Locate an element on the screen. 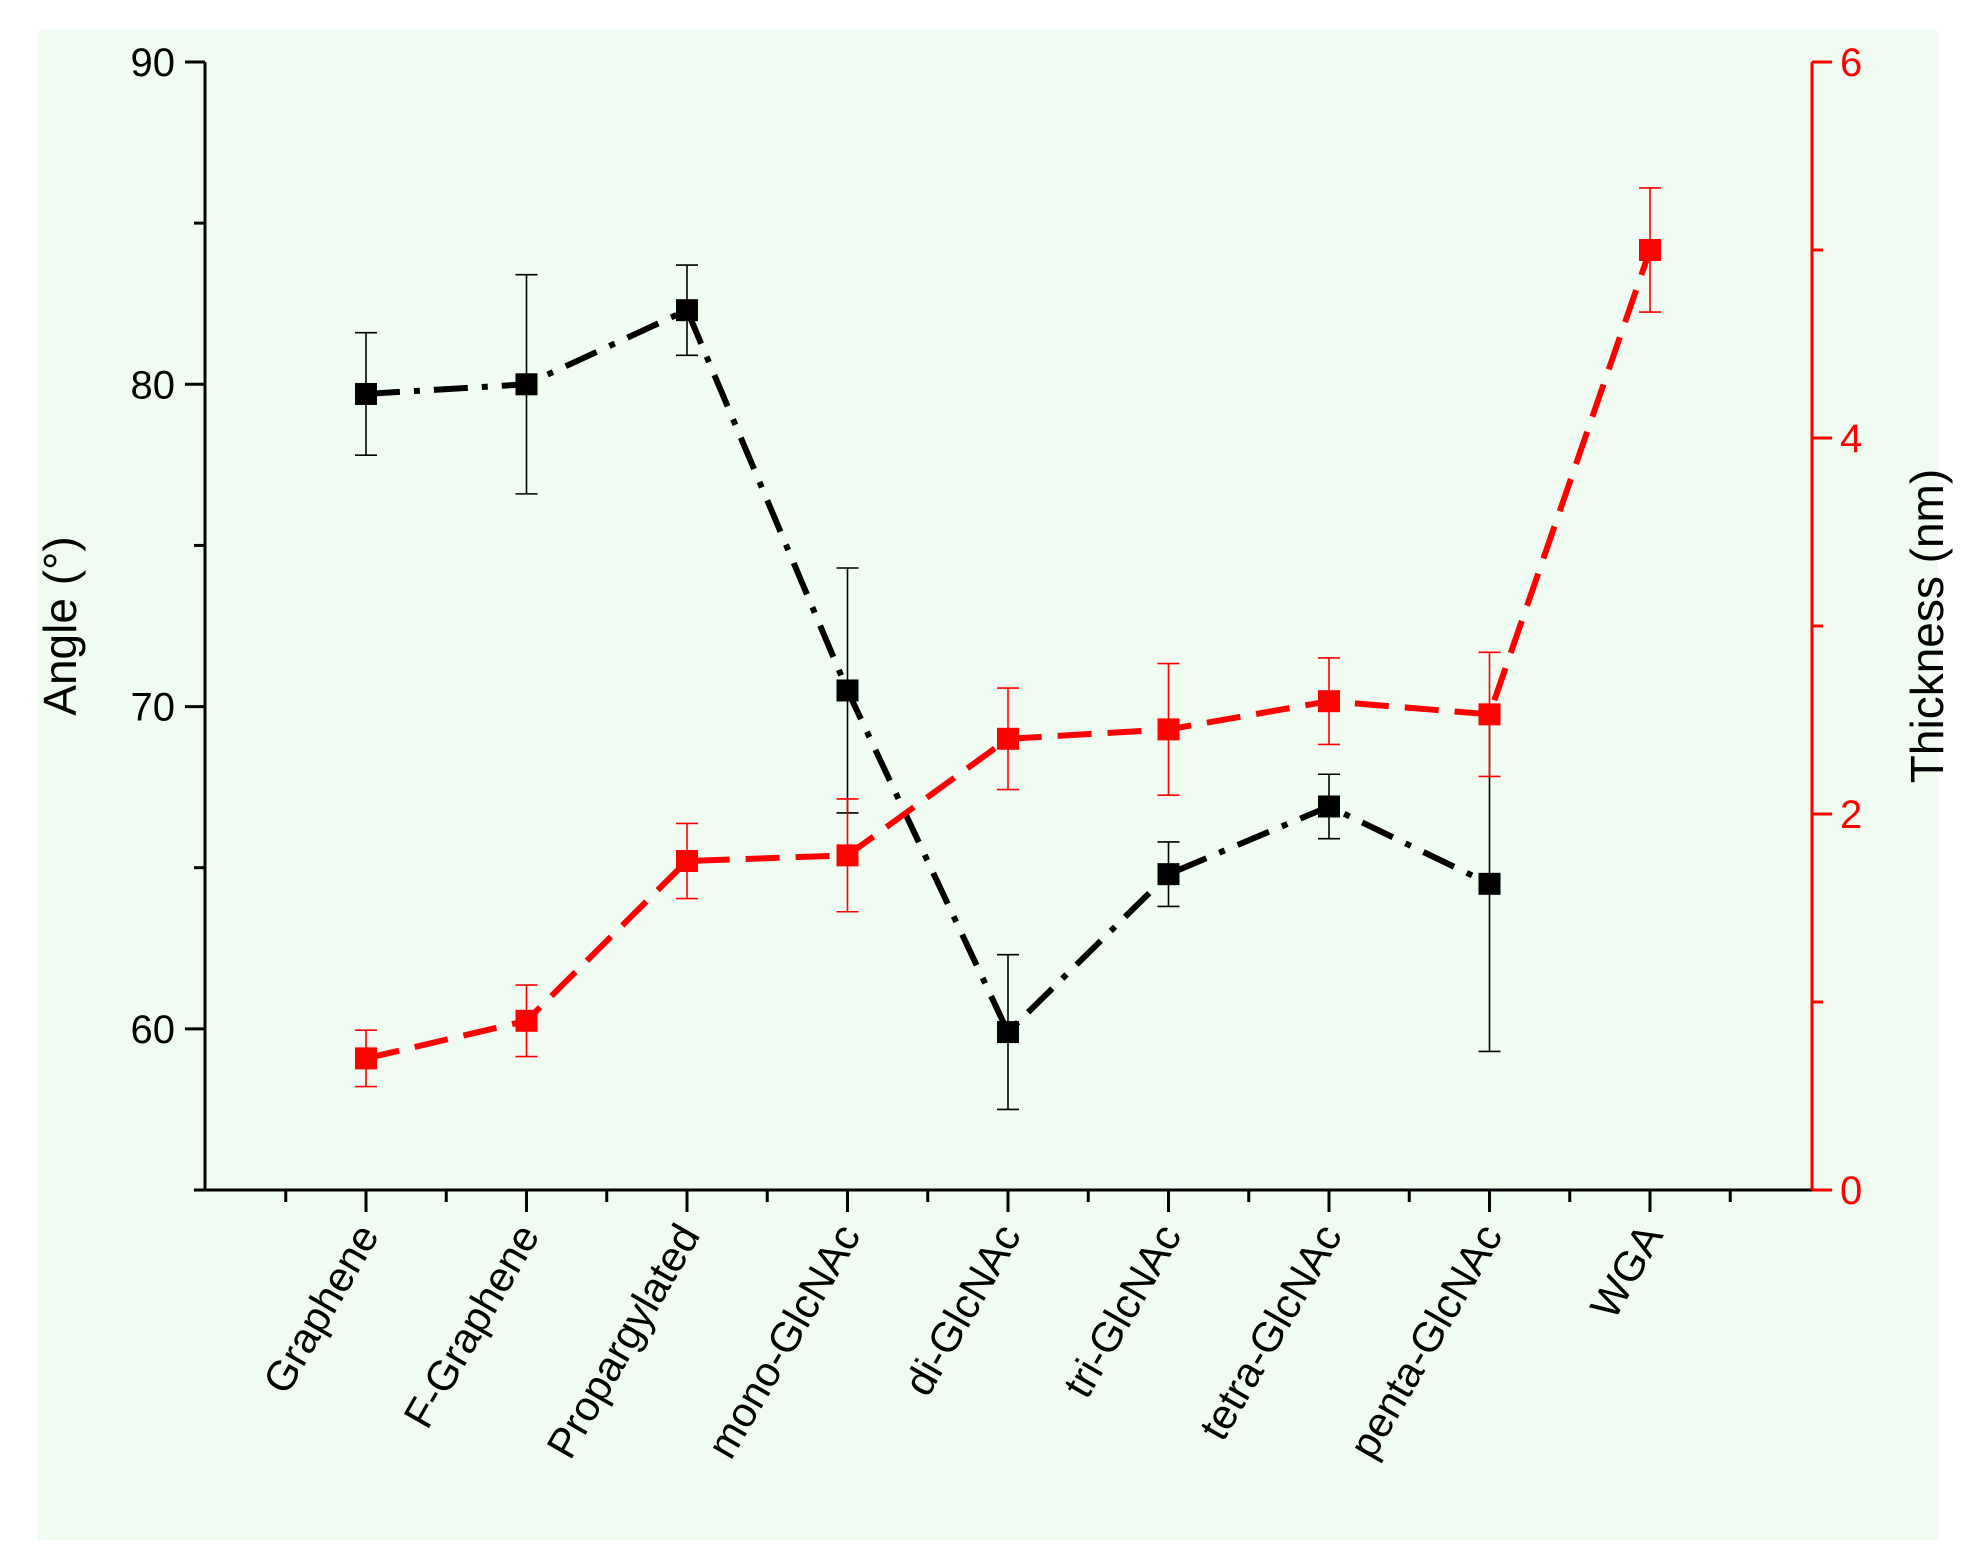 This screenshot has width=1979, height=1562. x-category-label: tri-GlcNAc is located at coordinates (1122, 1310).